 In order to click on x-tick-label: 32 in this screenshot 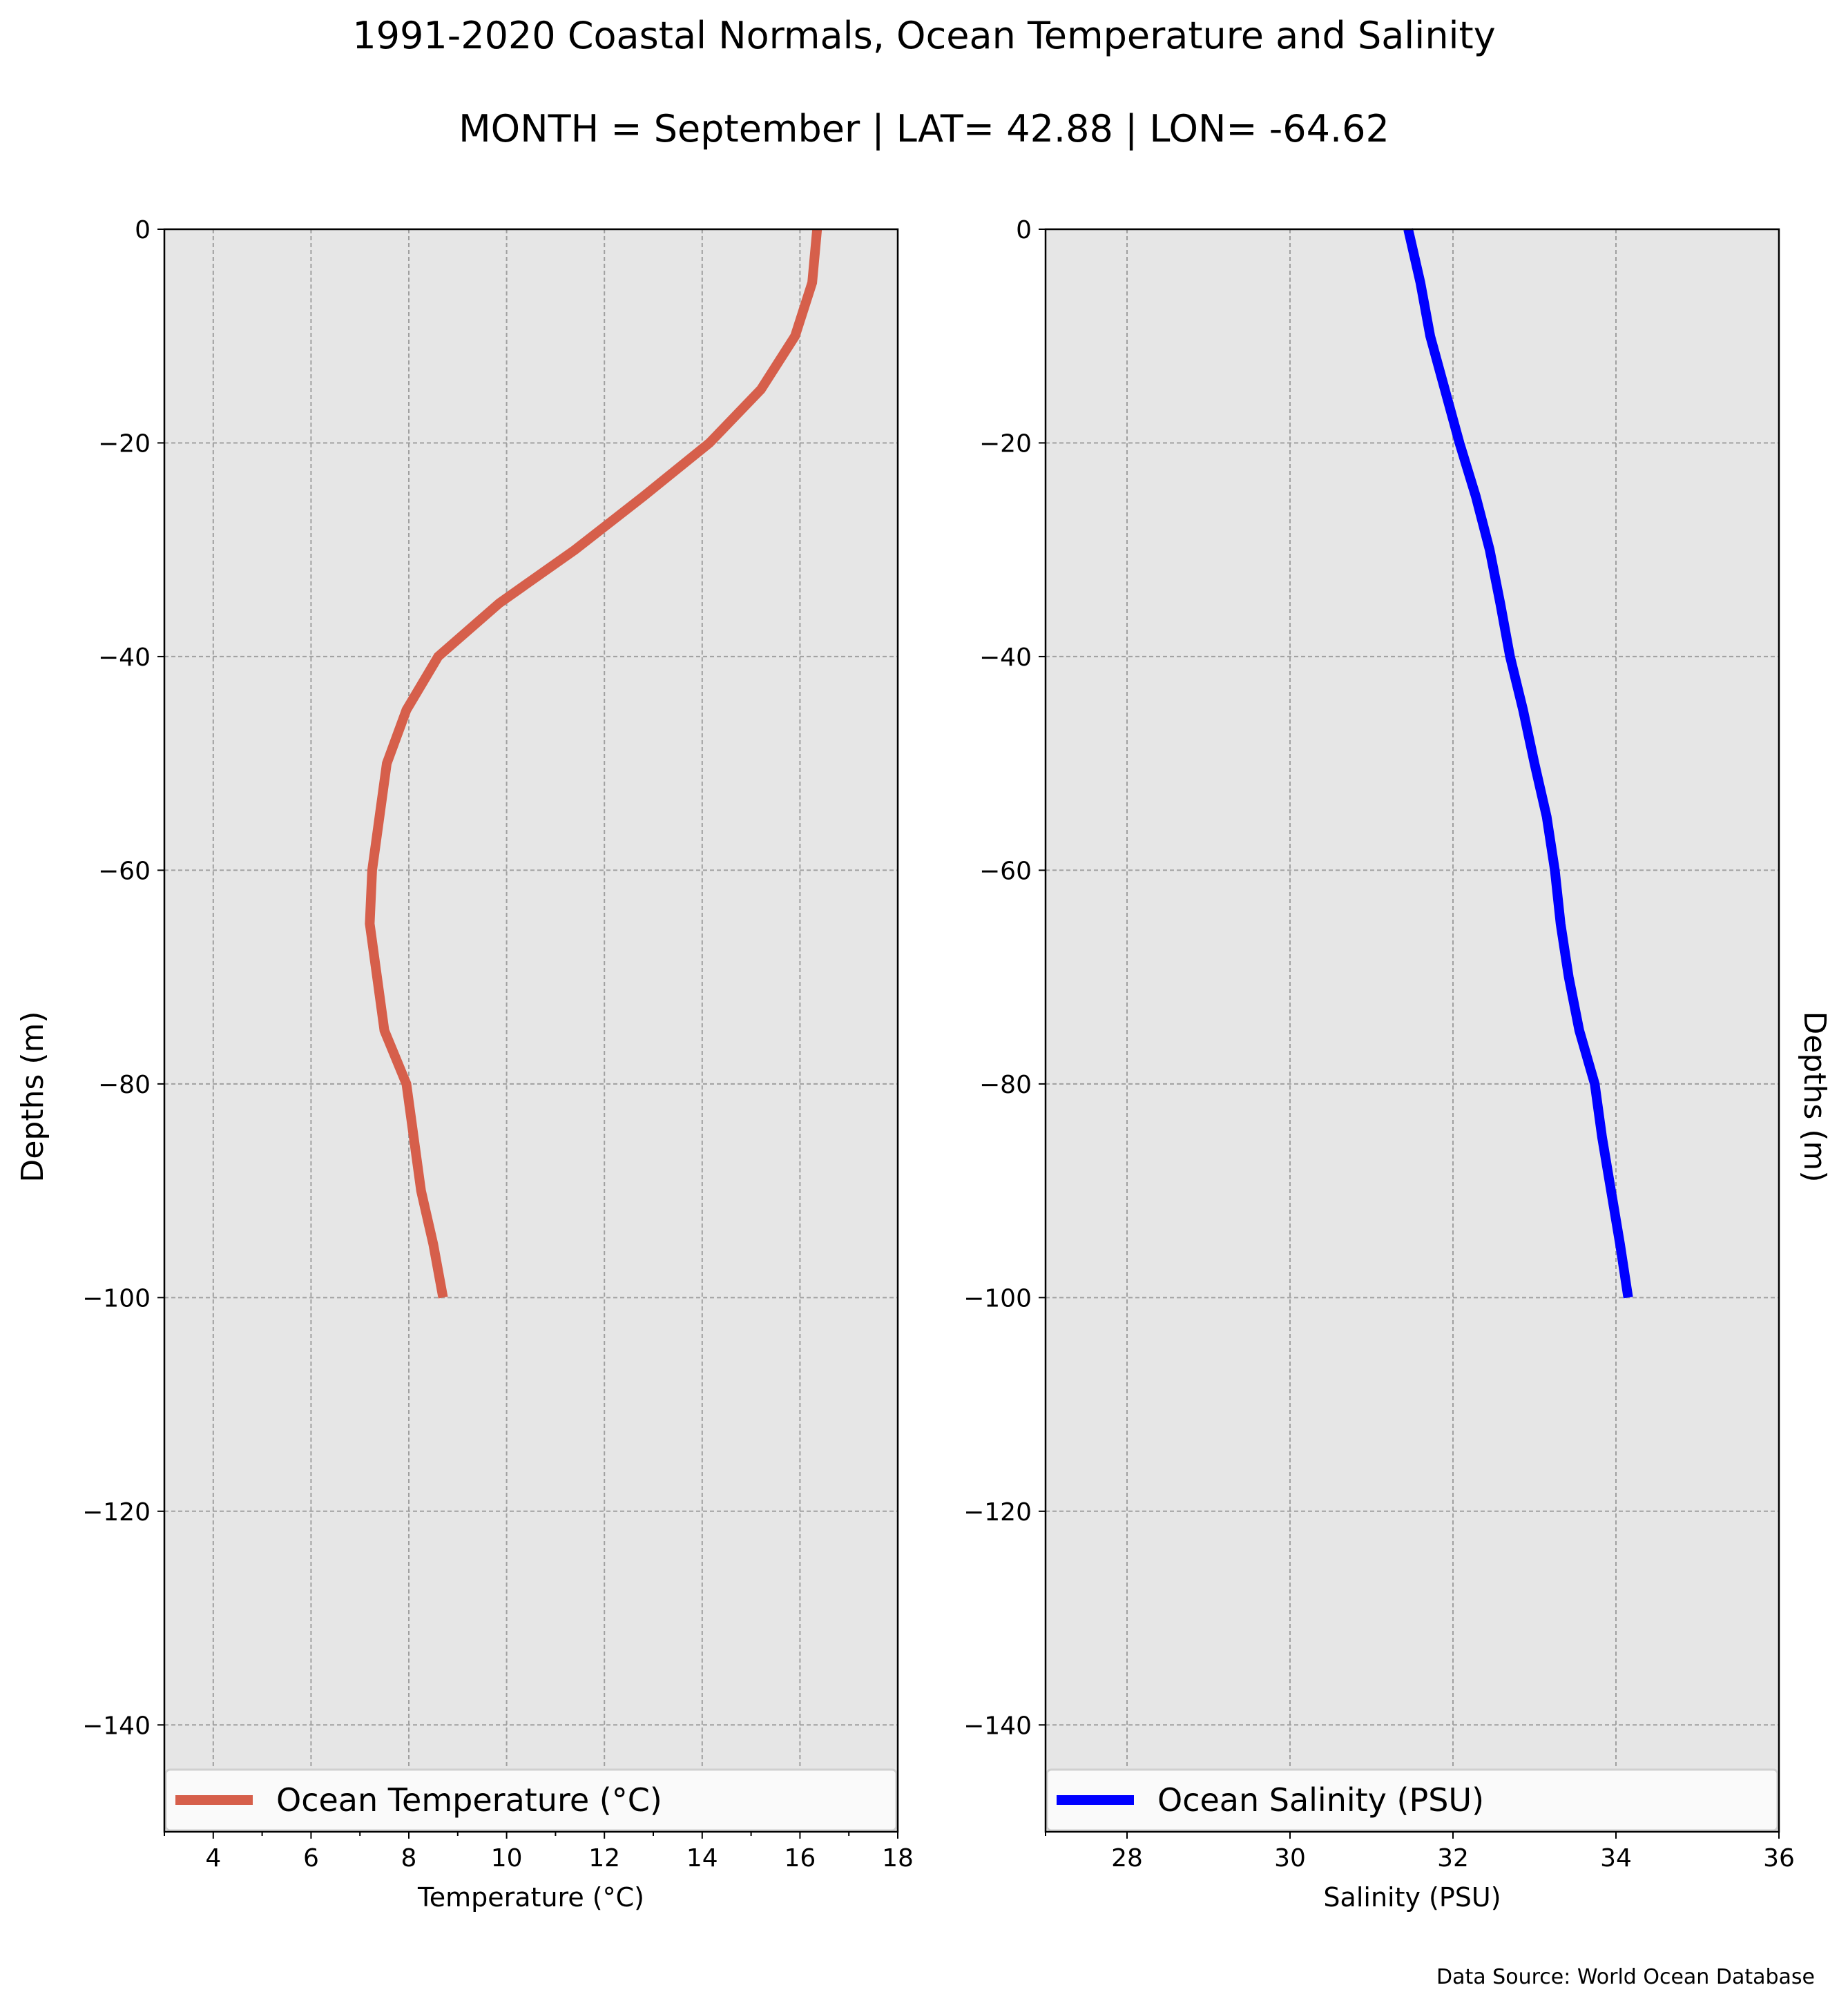, I will do `click(1453, 1858)`.